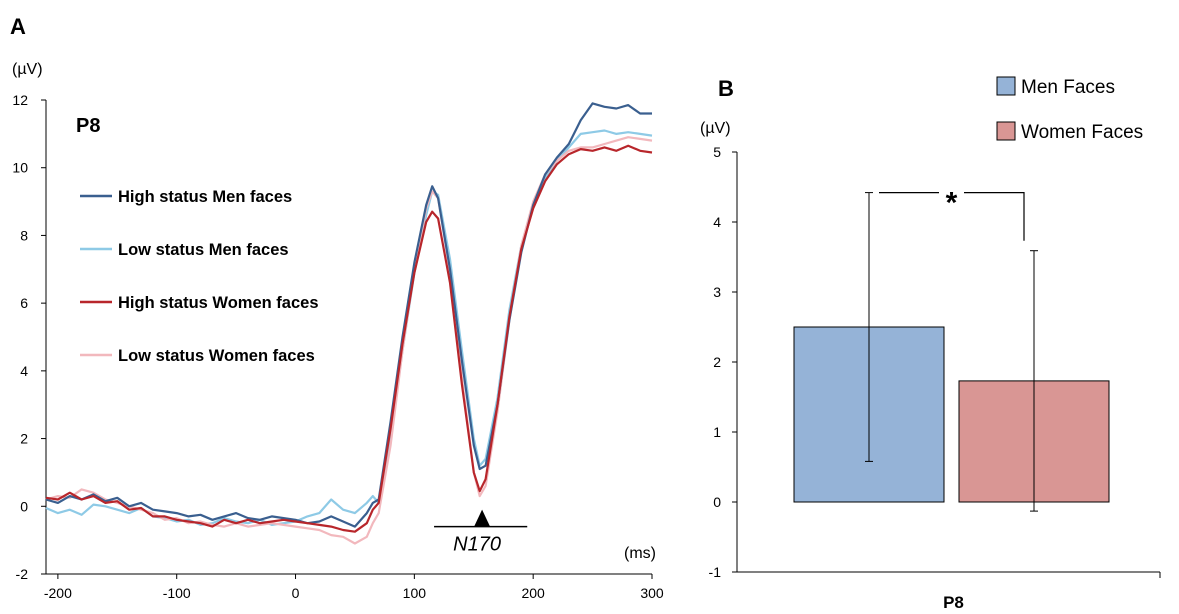  I want to click on significance-bracket: *, so click(952, 214).